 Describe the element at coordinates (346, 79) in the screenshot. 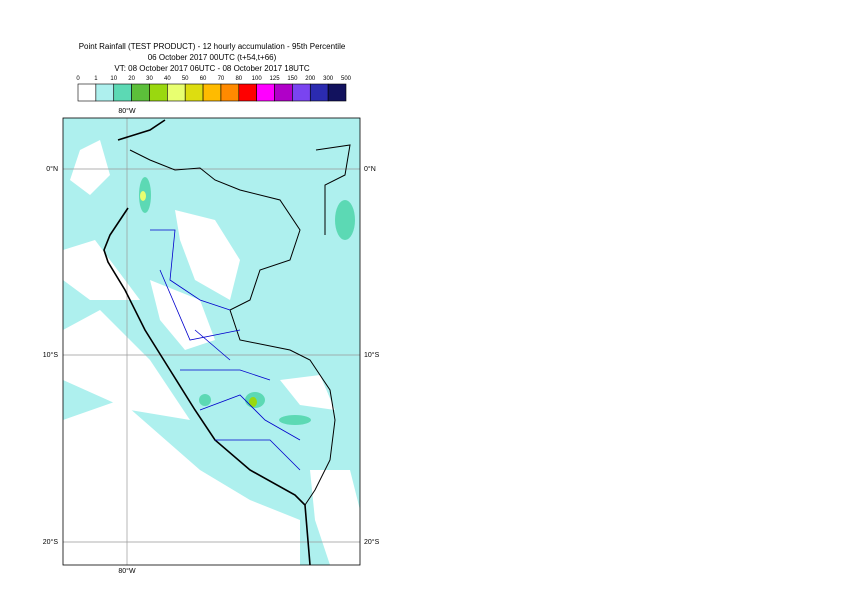

I see `legend-label: 500` at that location.